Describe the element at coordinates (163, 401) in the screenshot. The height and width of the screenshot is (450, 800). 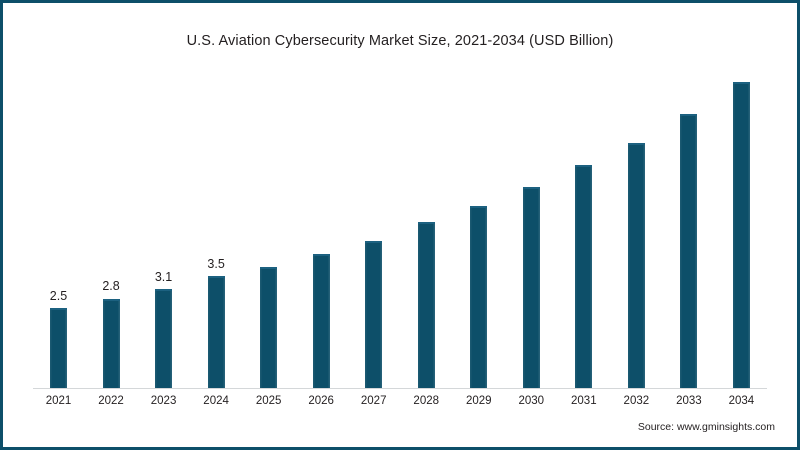
I see `x-tick-label: 2023` at that location.